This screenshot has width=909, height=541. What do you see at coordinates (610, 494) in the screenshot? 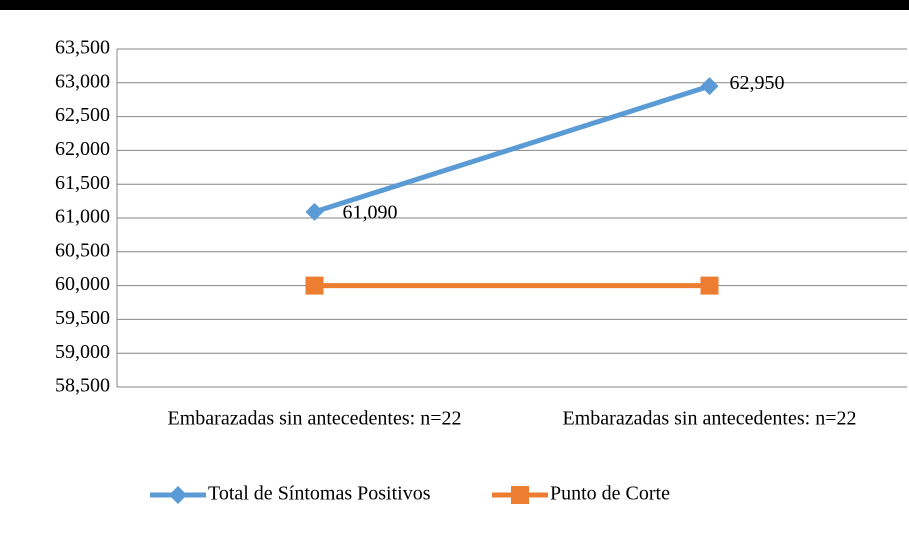
I see `legend-label: Punto de Corte` at bounding box center [610, 494].